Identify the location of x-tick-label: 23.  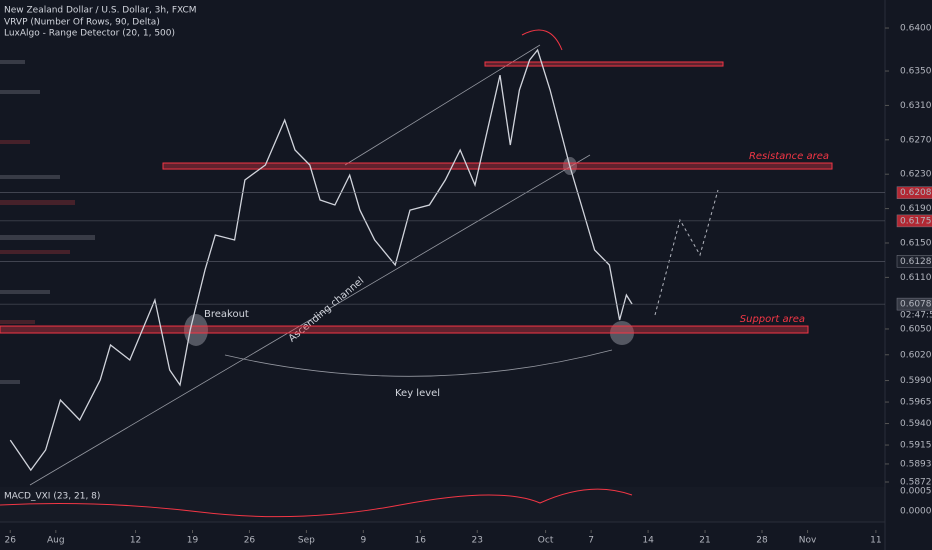
(477, 541).